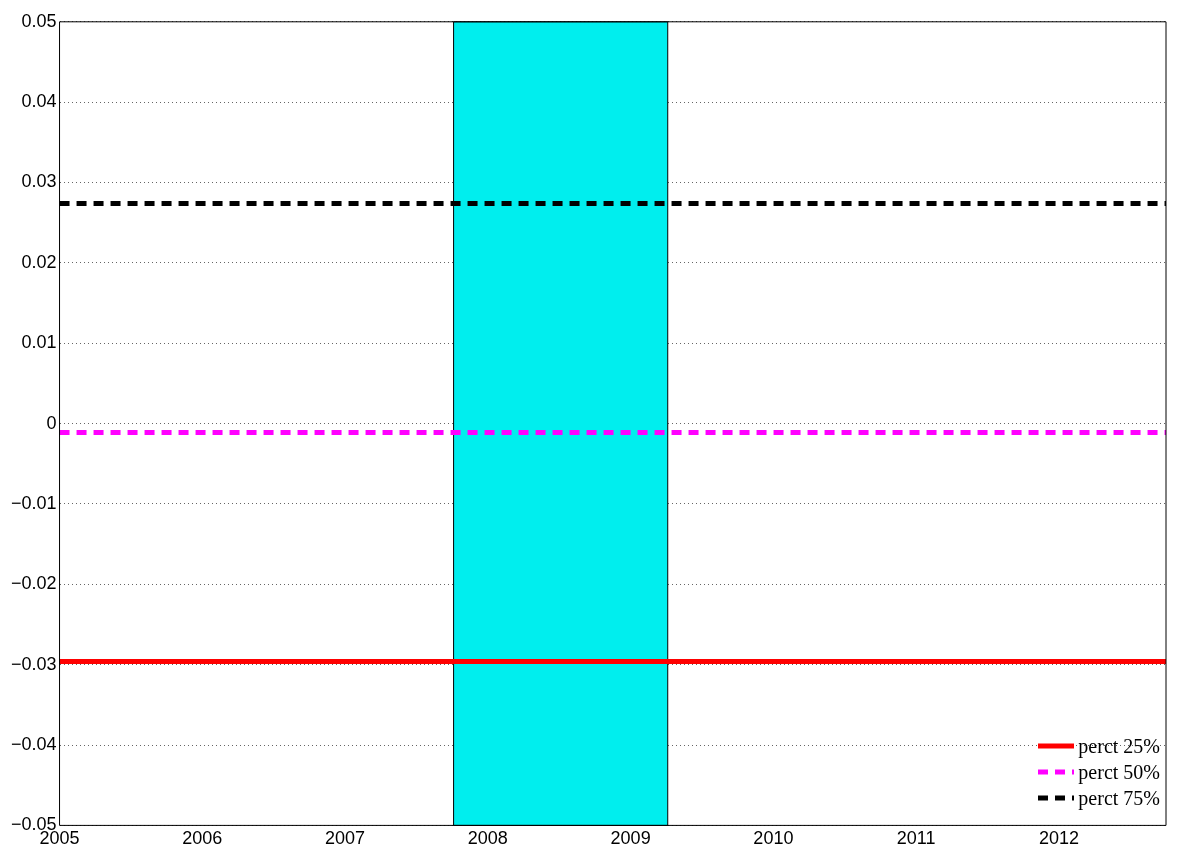 The width and height of the screenshot is (1184, 861). Describe the element at coordinates (1119, 746) in the screenshot. I see `legend-label: perct 25%` at that location.